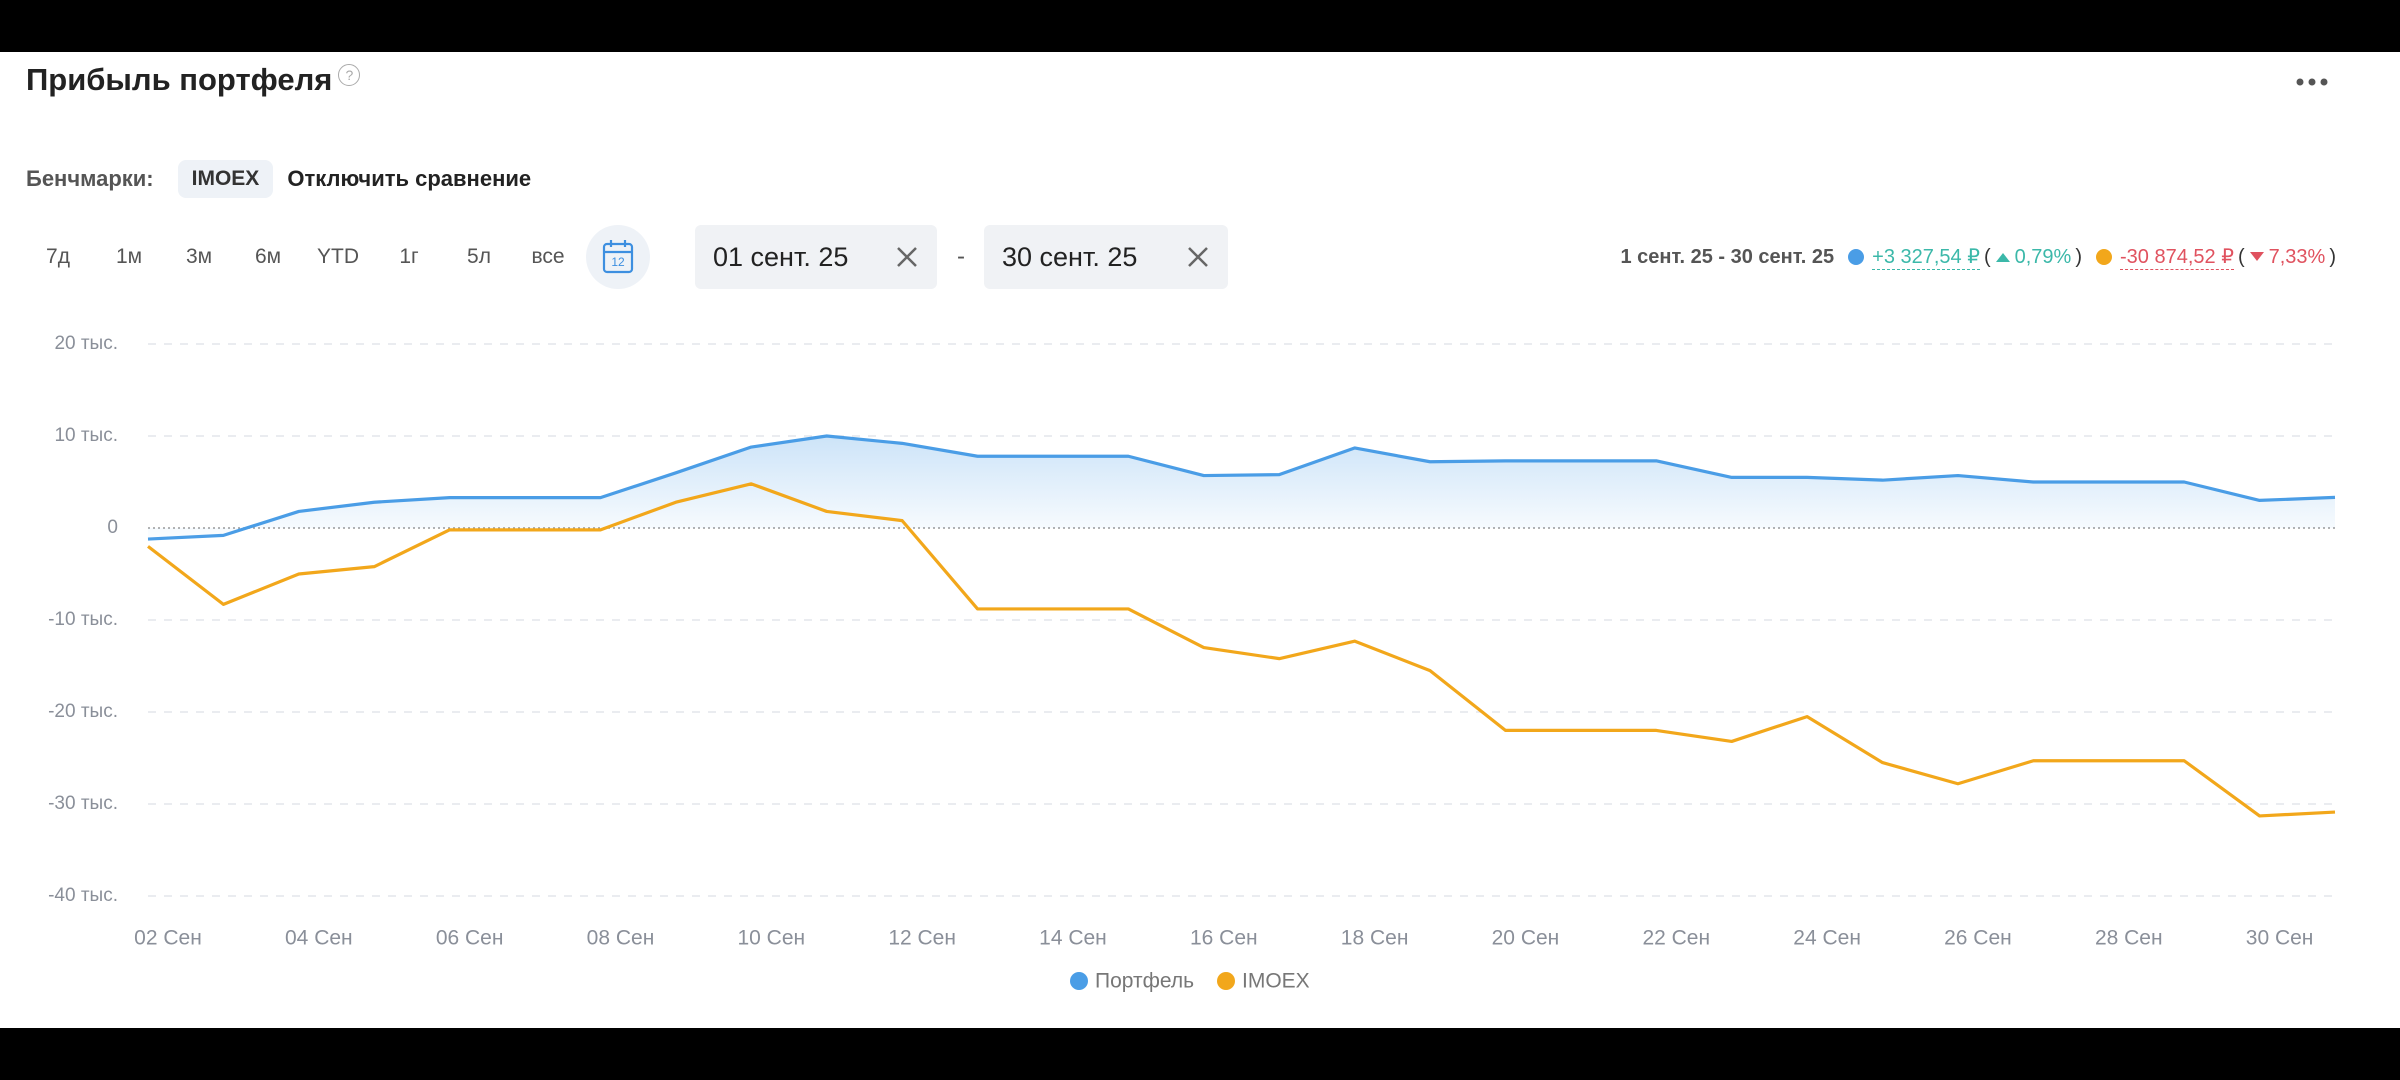 The image size is (2400, 1080). I want to click on area-fill, so click(1241, 488).